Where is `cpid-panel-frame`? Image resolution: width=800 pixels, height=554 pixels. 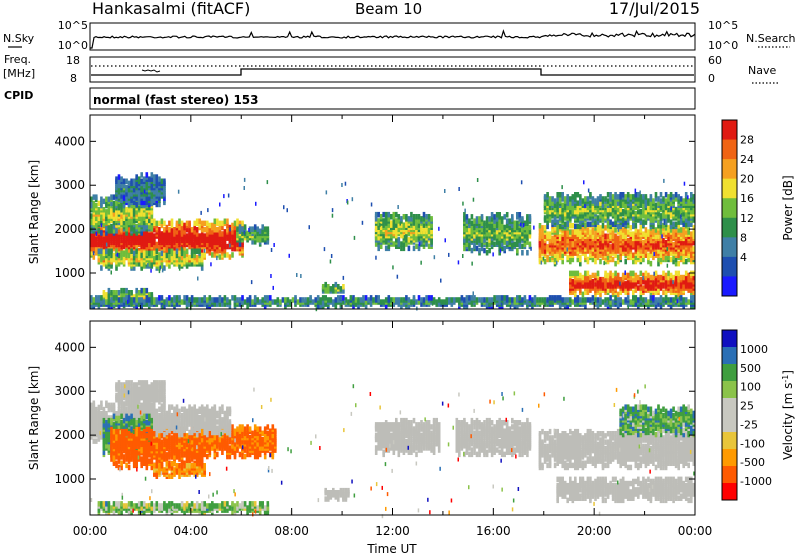
cpid-panel-frame is located at coordinates (392, 98).